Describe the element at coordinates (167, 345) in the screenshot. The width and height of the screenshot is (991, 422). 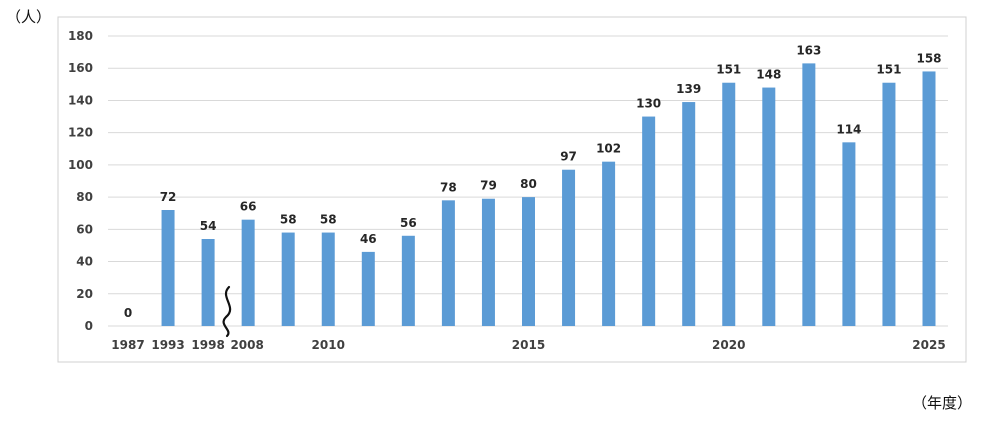
I see `x-tick-label: 1993` at that location.